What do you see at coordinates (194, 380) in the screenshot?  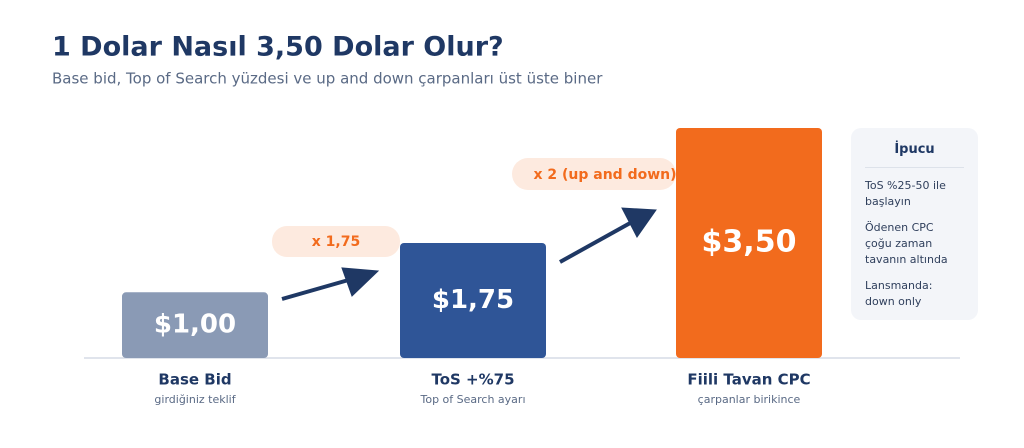 I see `category-label: Base Bid` at bounding box center [194, 380].